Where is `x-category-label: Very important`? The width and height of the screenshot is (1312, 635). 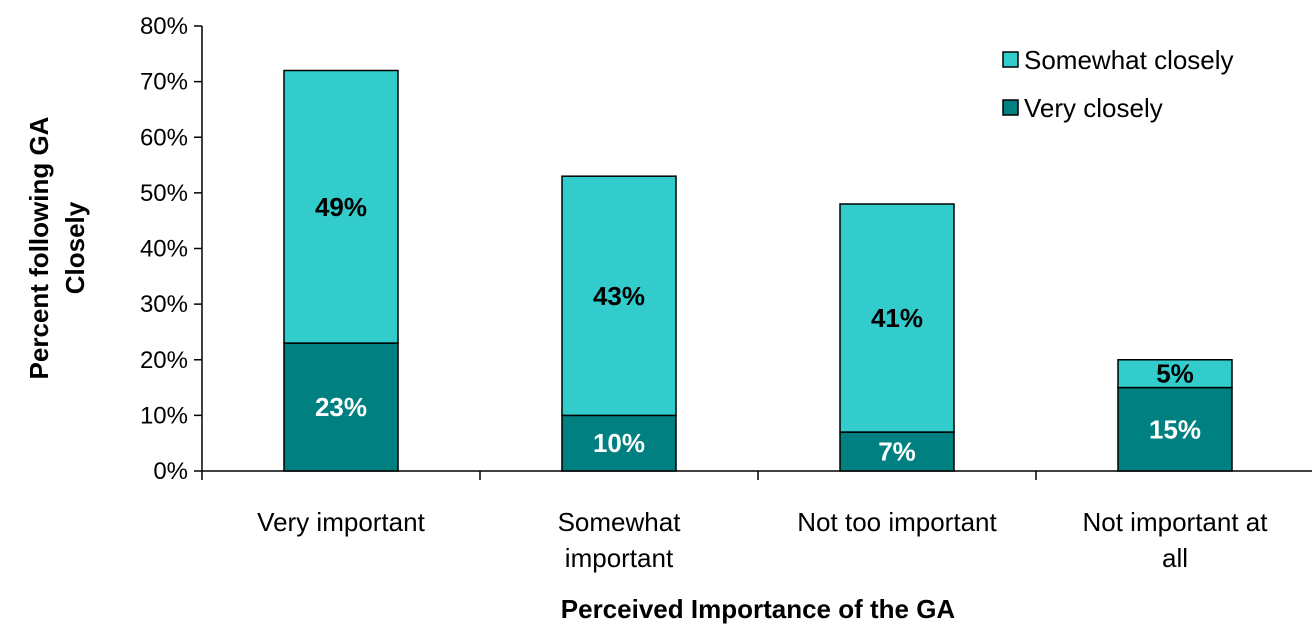 x-category-label: Very important is located at coordinates (341, 522).